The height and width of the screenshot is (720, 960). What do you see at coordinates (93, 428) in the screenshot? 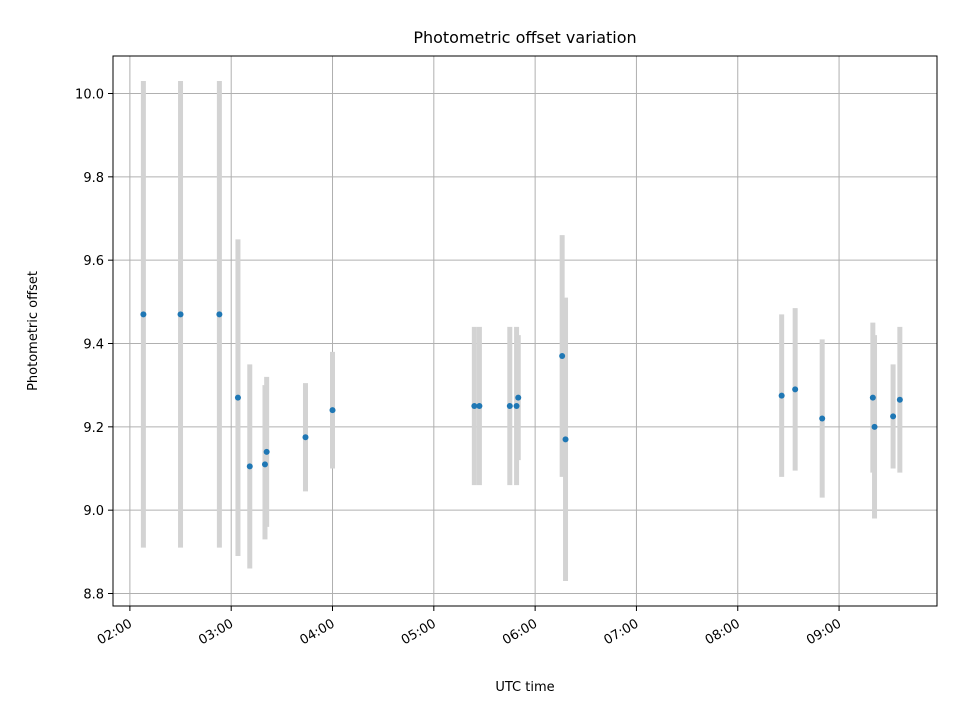
I see `y-tick-label: 9.2` at bounding box center [93, 428].